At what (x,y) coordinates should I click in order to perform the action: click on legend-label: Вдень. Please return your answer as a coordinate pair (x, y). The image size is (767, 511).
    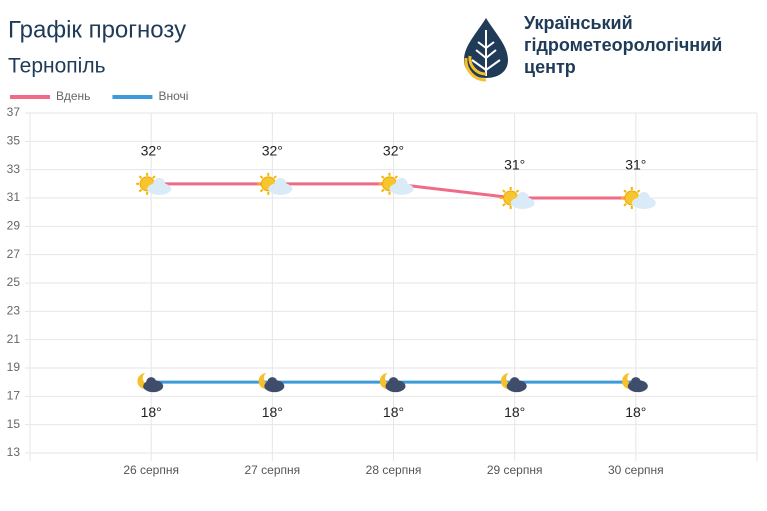
    Looking at the image, I should click on (73, 96).